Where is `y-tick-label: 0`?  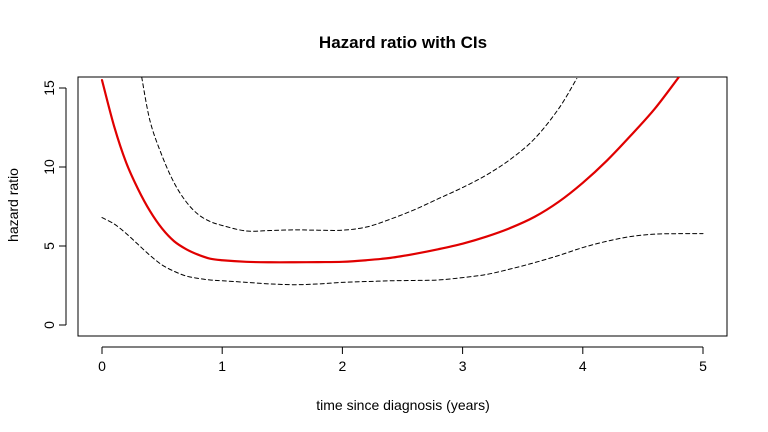
y-tick-label: 0 is located at coordinates (49, 325).